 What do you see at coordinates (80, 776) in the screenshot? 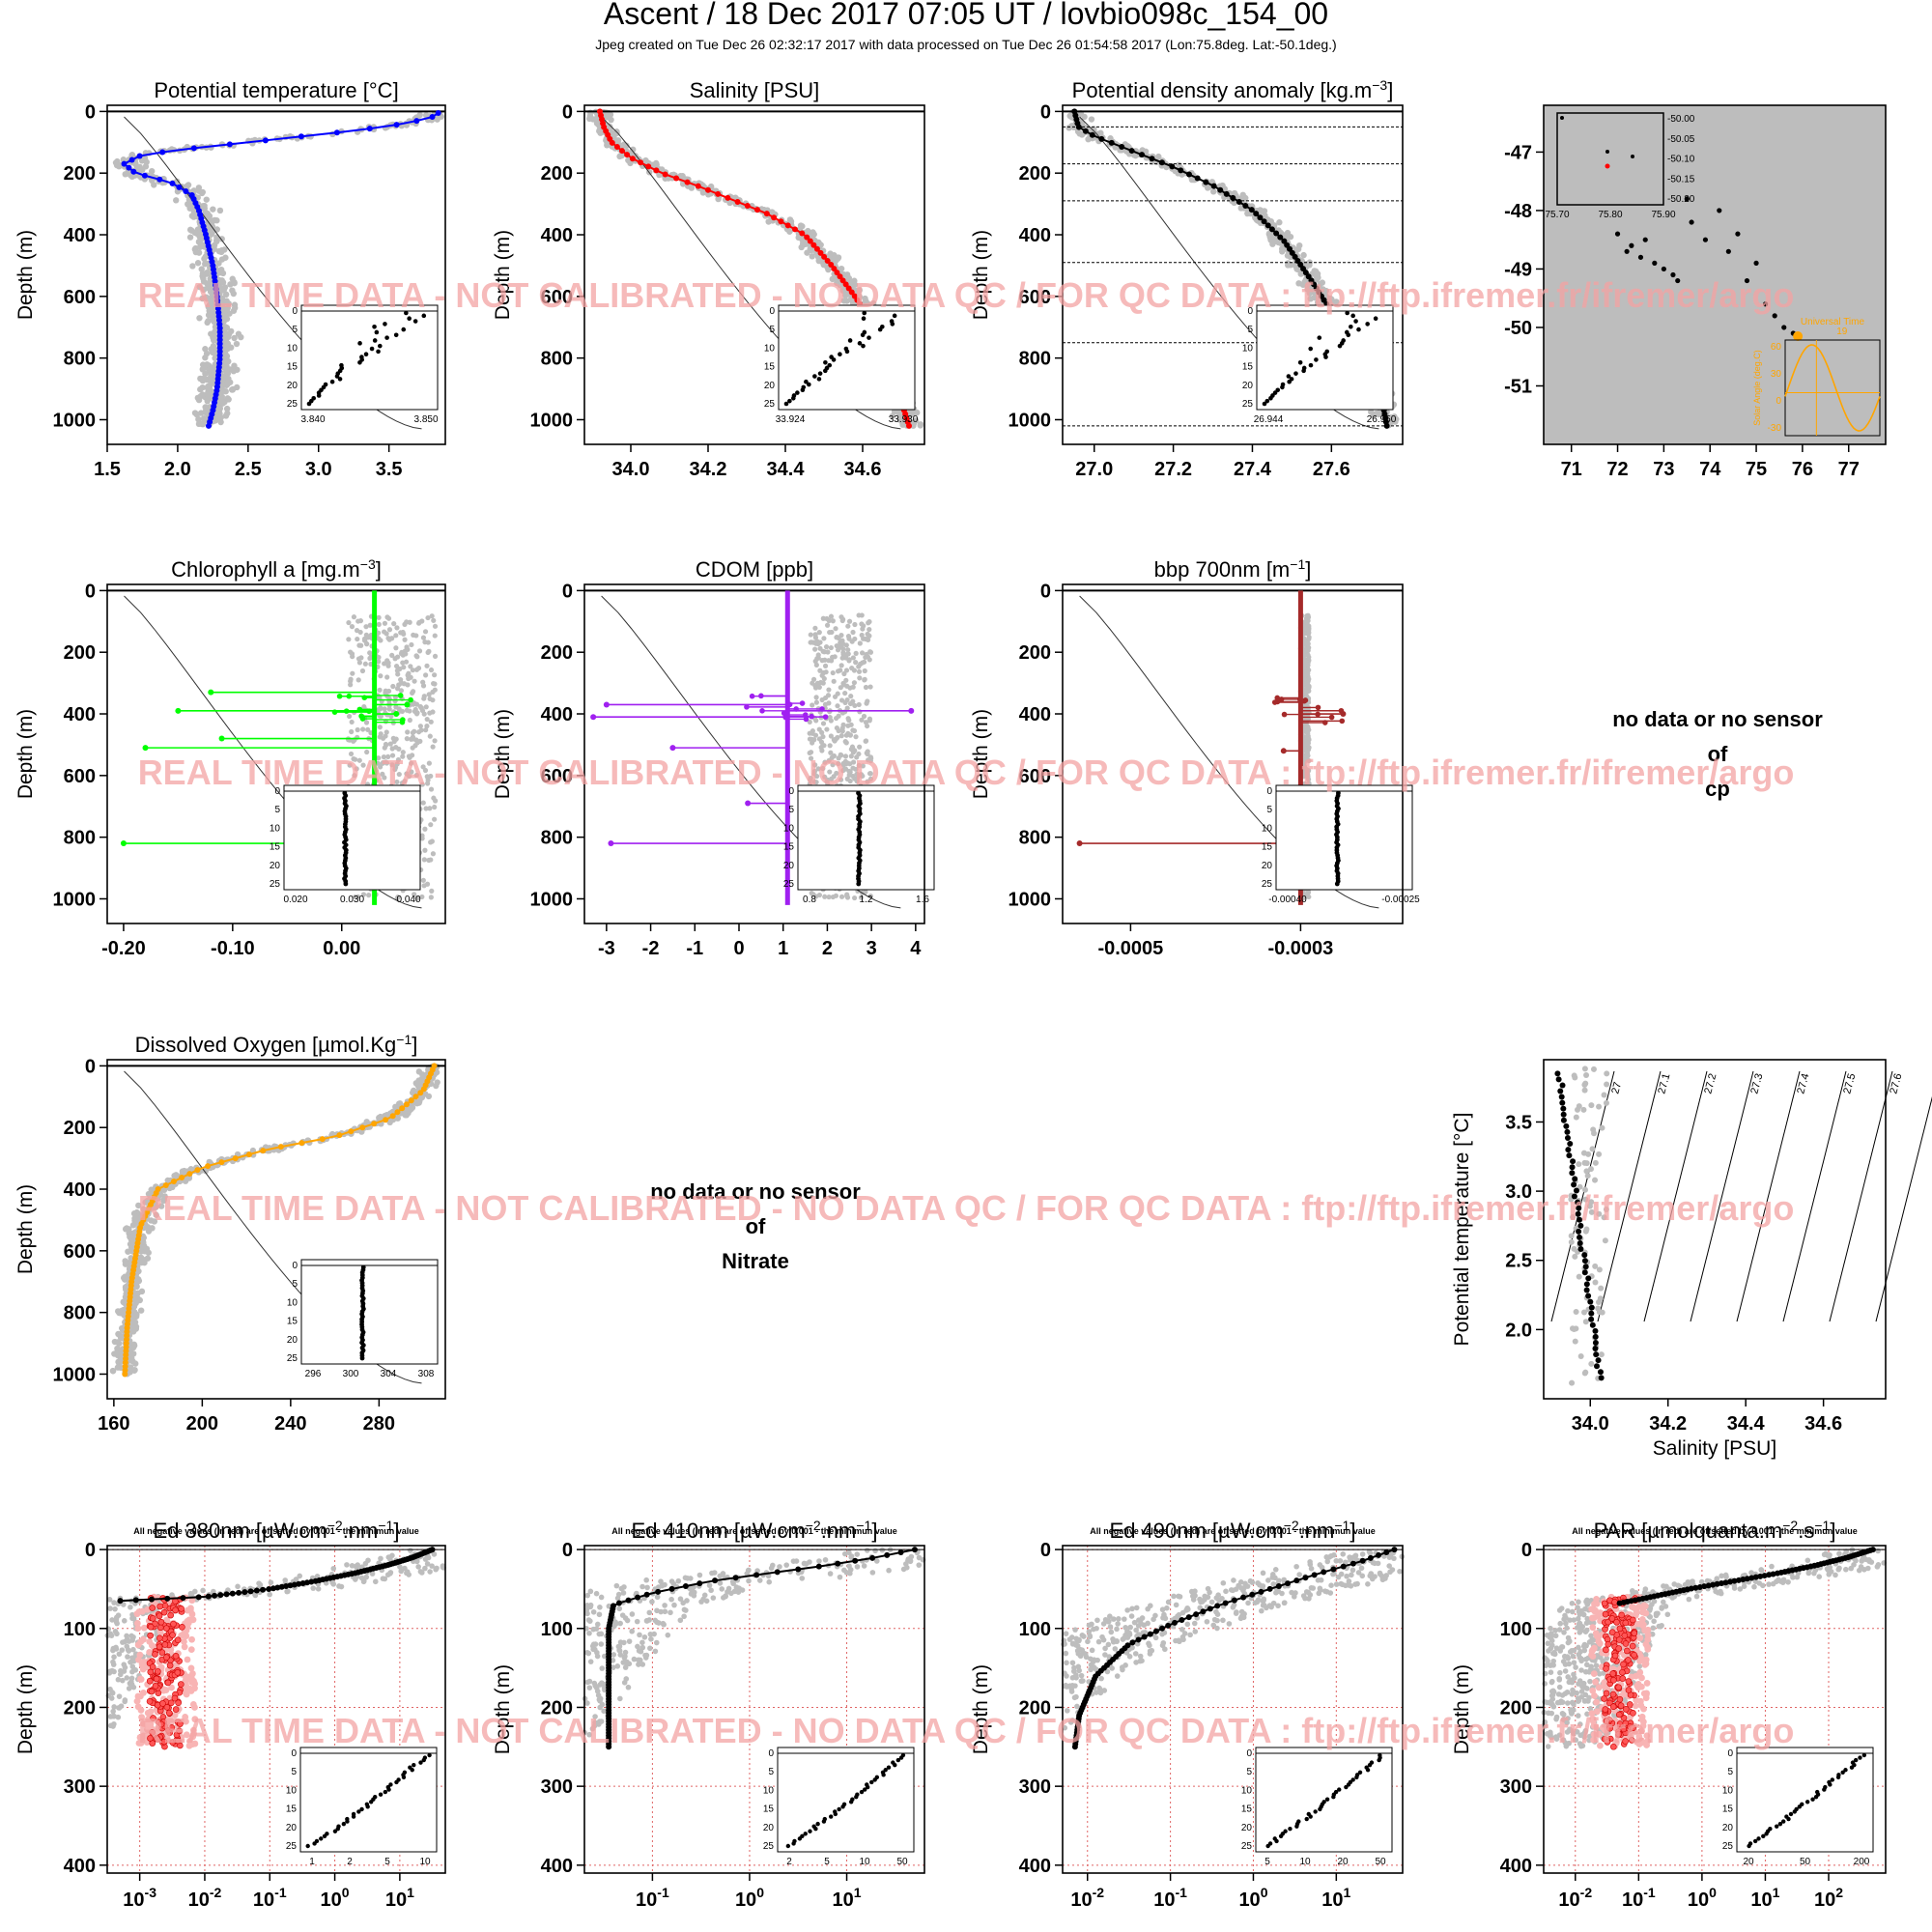
I see `y-tick-label: 600` at bounding box center [80, 776].